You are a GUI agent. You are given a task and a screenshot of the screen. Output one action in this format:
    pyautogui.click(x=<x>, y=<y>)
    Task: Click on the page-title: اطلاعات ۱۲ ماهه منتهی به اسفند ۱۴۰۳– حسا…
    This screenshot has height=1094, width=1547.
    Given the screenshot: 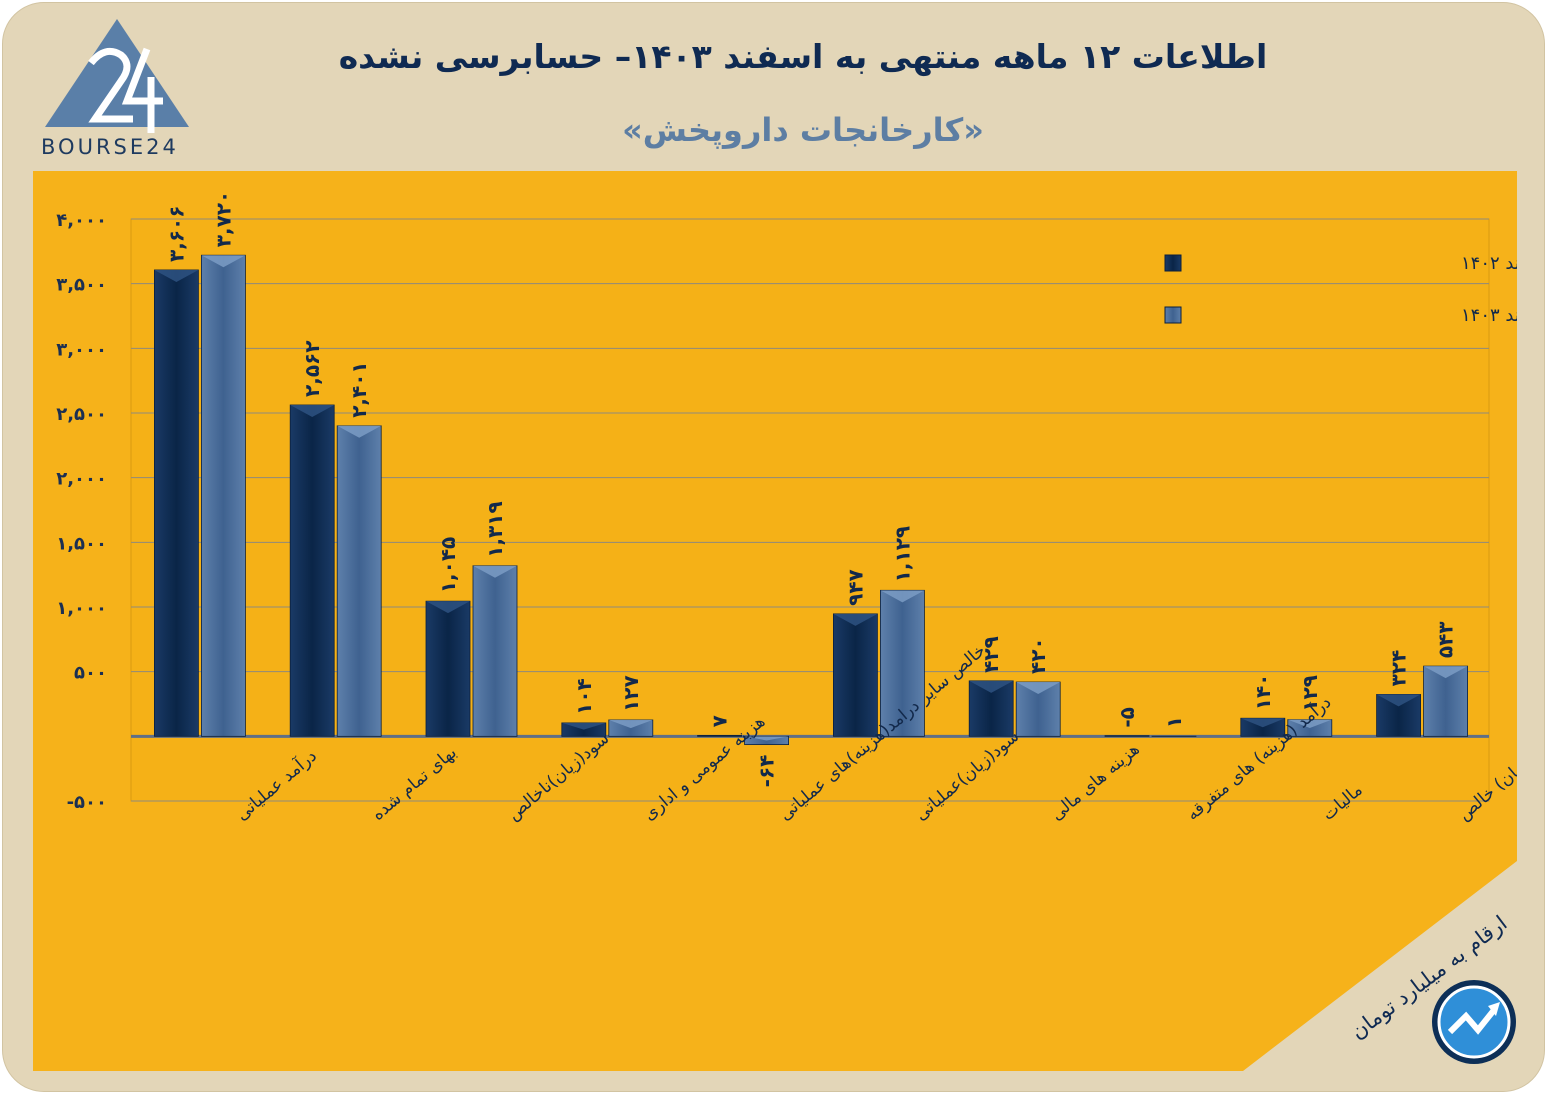 What is the action you would take?
    pyautogui.click(x=803, y=56)
    